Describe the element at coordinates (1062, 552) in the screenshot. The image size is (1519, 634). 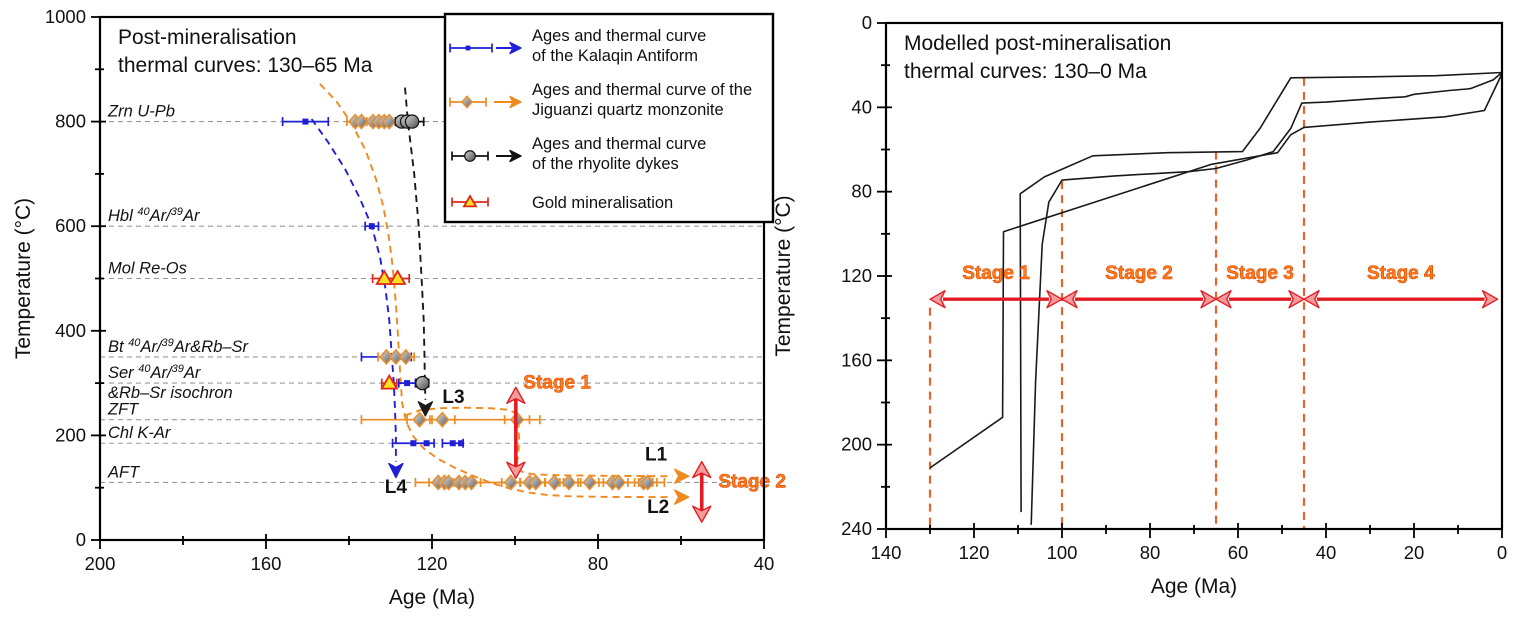
I see `x-tick-label: 100` at that location.